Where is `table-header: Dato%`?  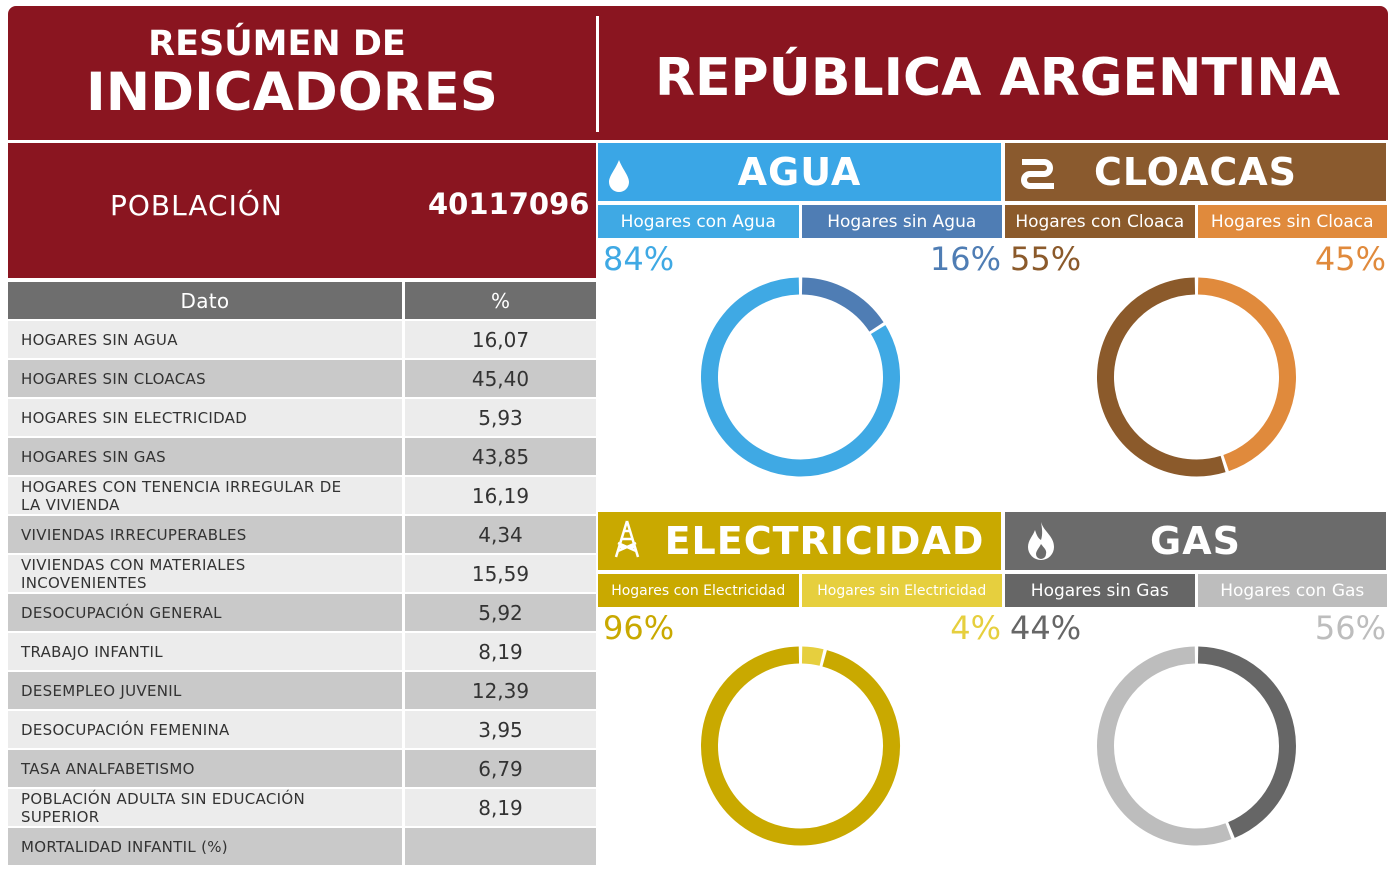
table-header: Dato% is located at coordinates (302, 300).